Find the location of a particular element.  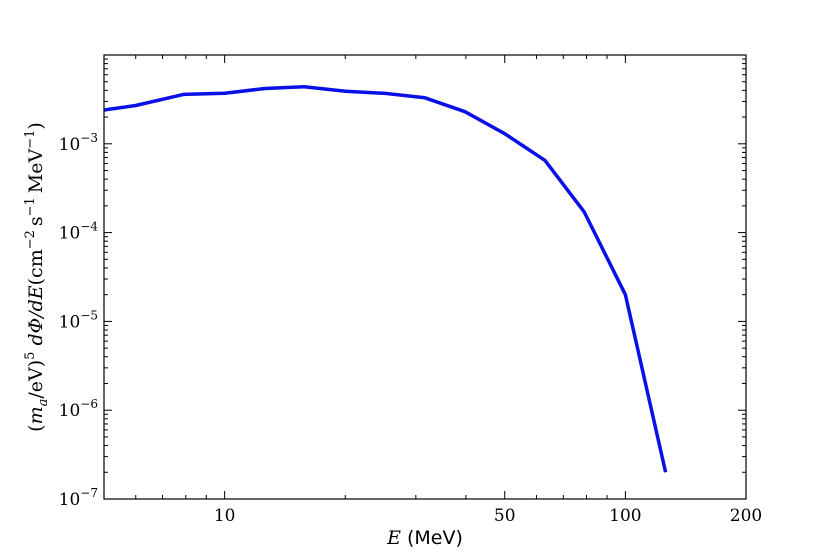

x-tick-labels: 10 50 100 200 is located at coordinates (488, 516).